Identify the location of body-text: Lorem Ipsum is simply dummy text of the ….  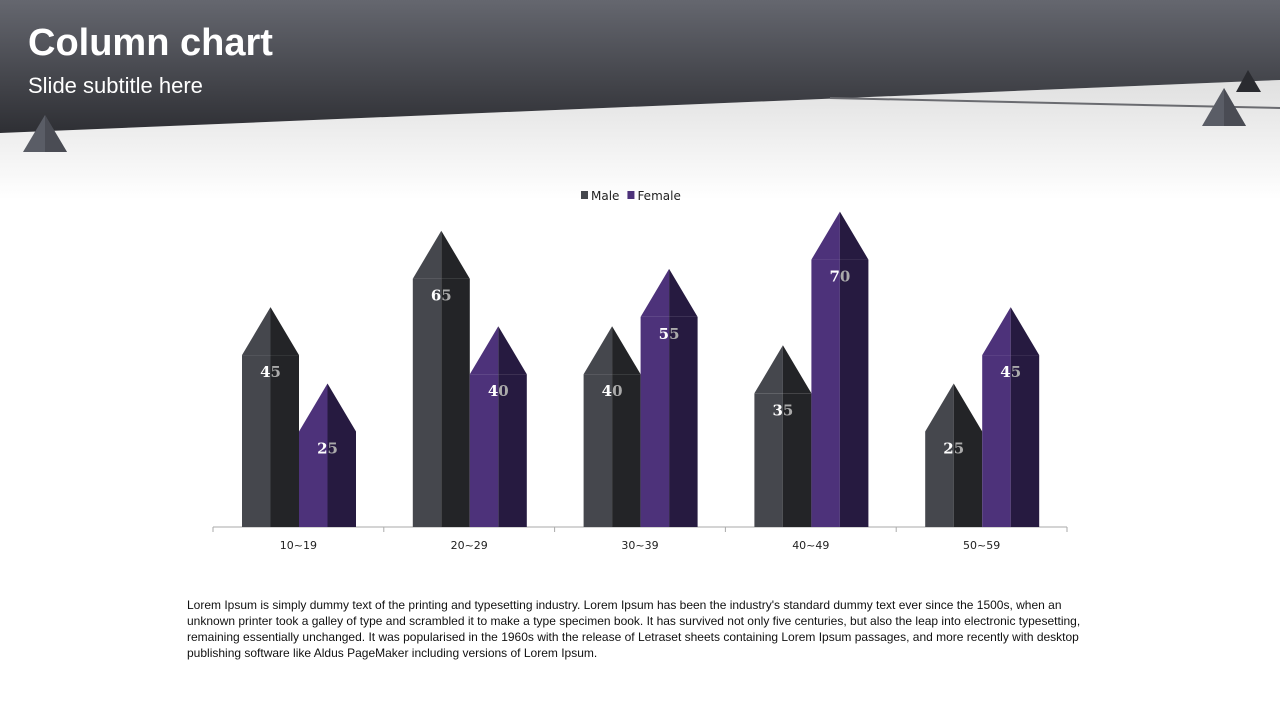
(634, 629).